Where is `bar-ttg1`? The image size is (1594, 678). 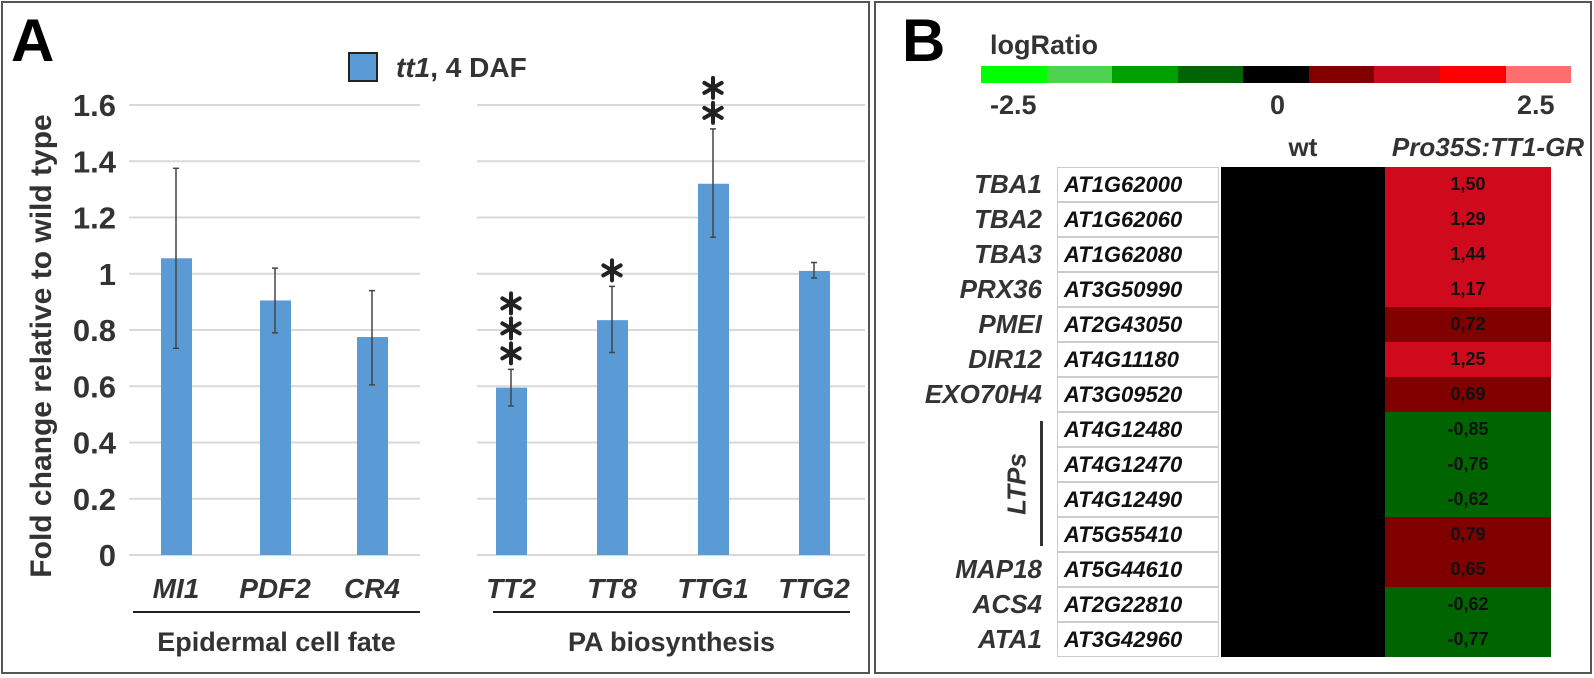 bar-ttg1 is located at coordinates (713, 369).